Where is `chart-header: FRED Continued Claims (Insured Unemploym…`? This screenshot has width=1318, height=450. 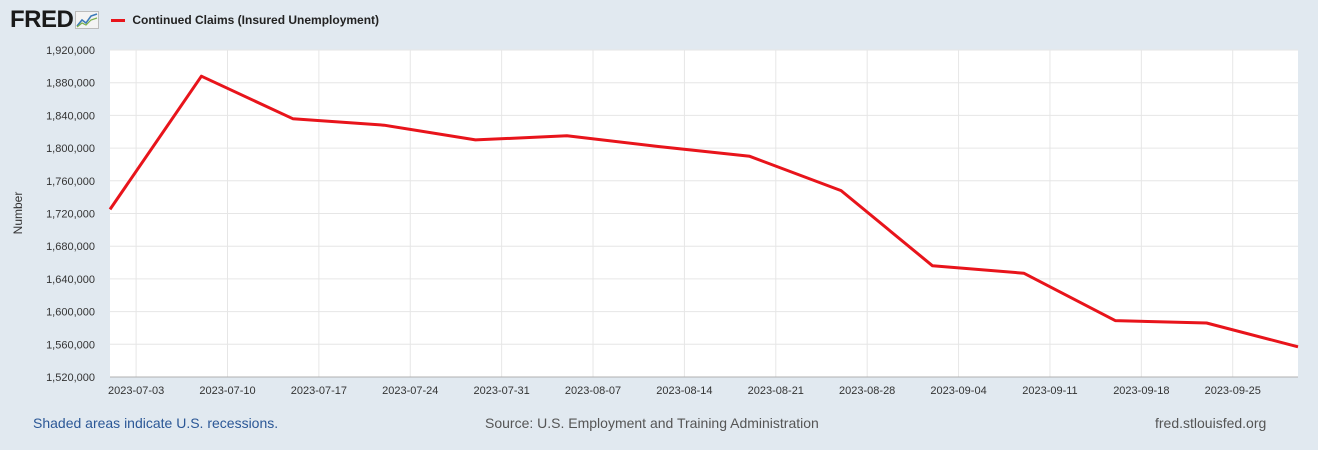
chart-header: FRED Continued Claims (Insured Unemploym… is located at coordinates (194, 20).